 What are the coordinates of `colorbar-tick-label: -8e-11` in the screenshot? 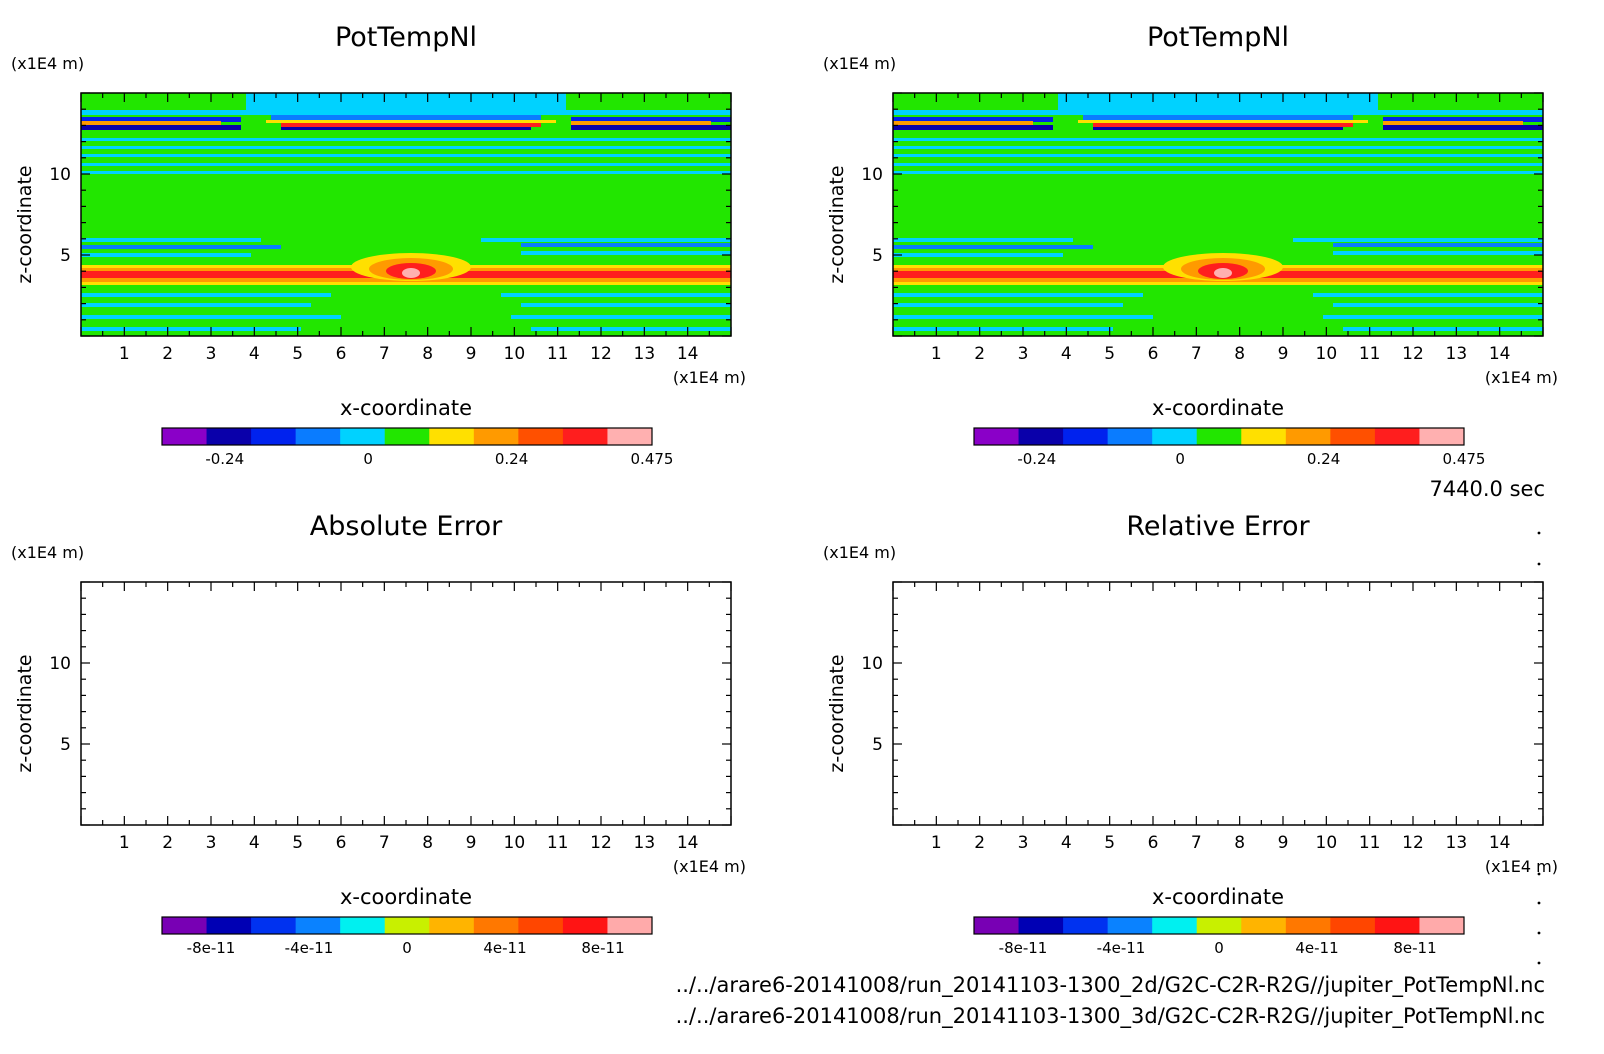 It's located at (1023, 948).